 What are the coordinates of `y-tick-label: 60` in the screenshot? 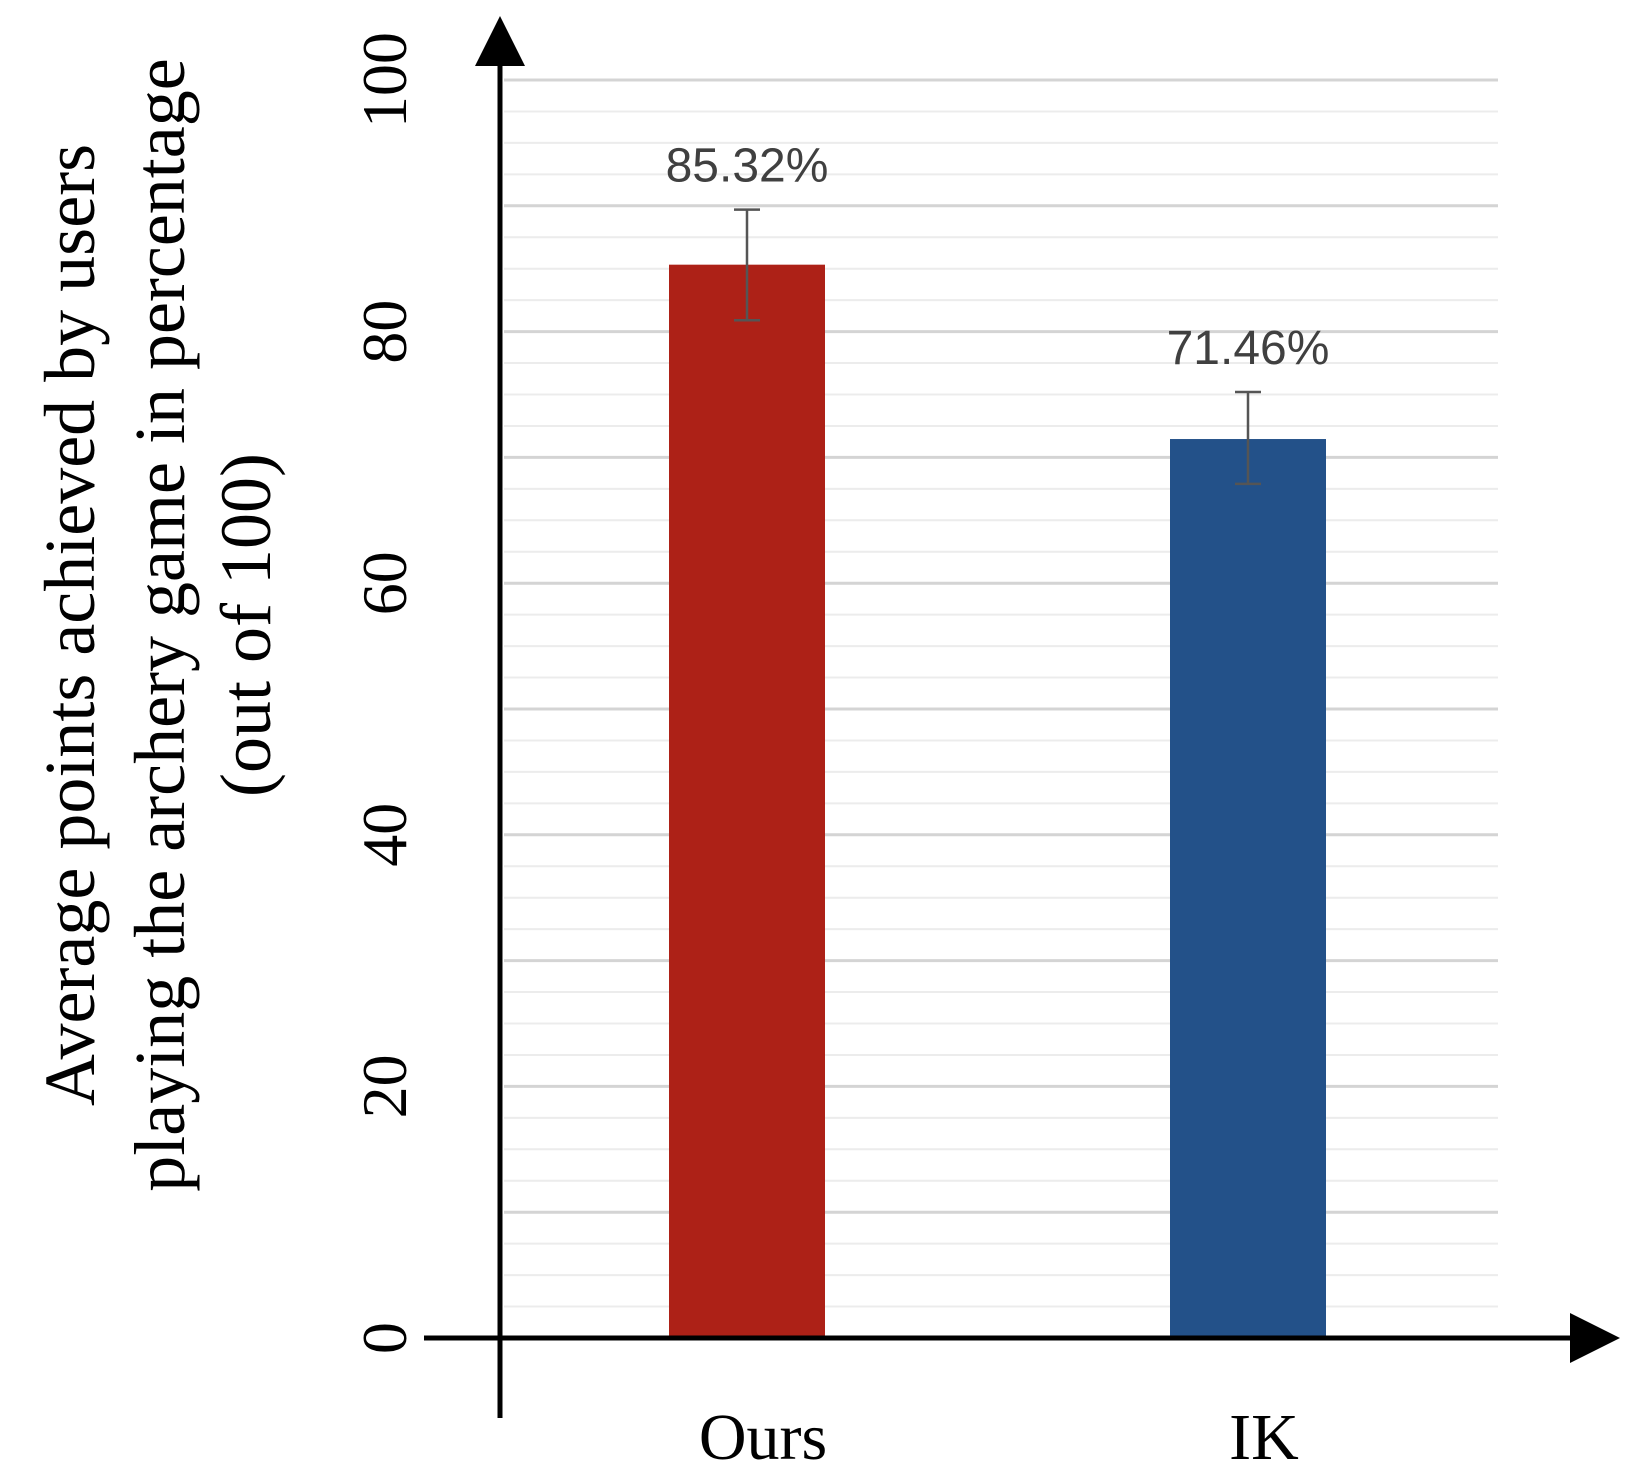 It's located at (384, 583).